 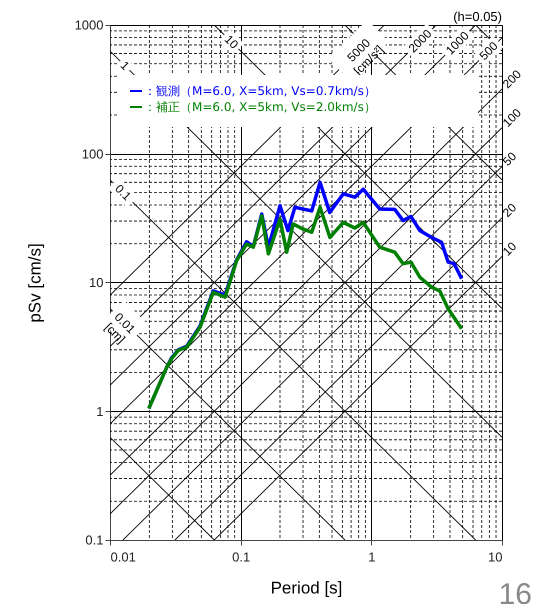 I want to click on y-tick-label: 1000, so click(x=89, y=25).